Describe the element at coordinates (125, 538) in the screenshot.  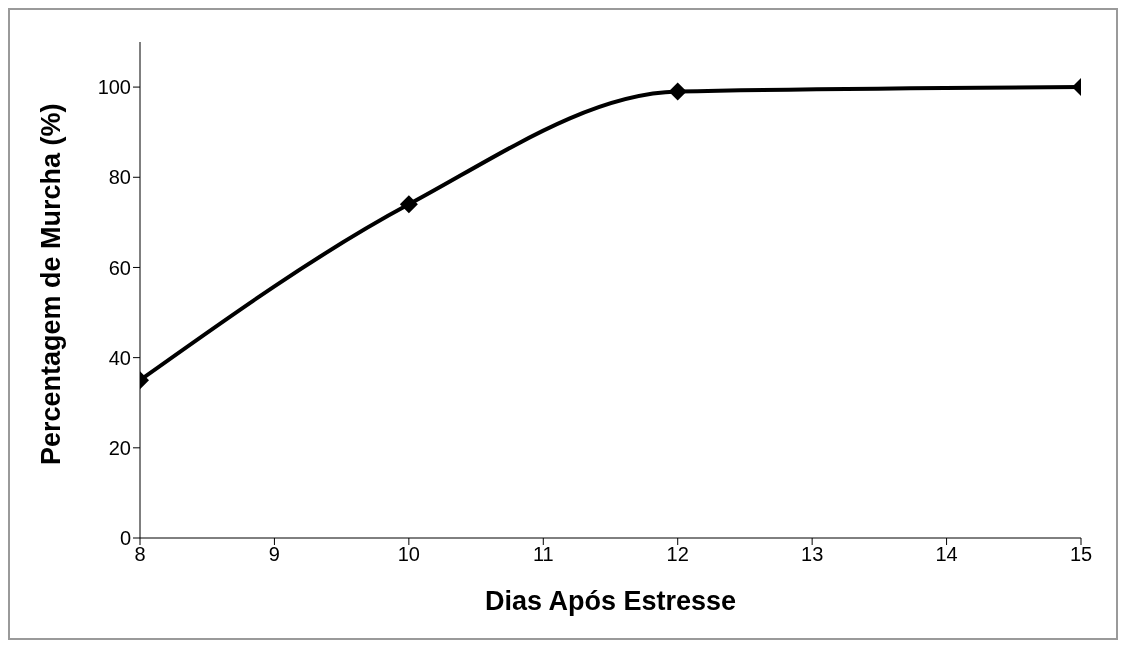
I see `y-tick-label: 0` at that location.